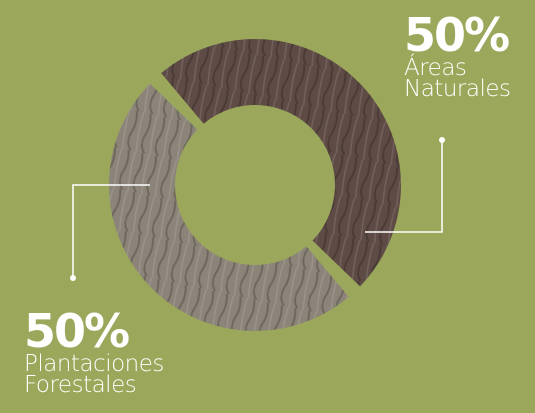 This screenshot has height=413, width=535. Describe the element at coordinates (94, 374) in the screenshot. I see `category-label: Plantaciones Forestales` at that location.